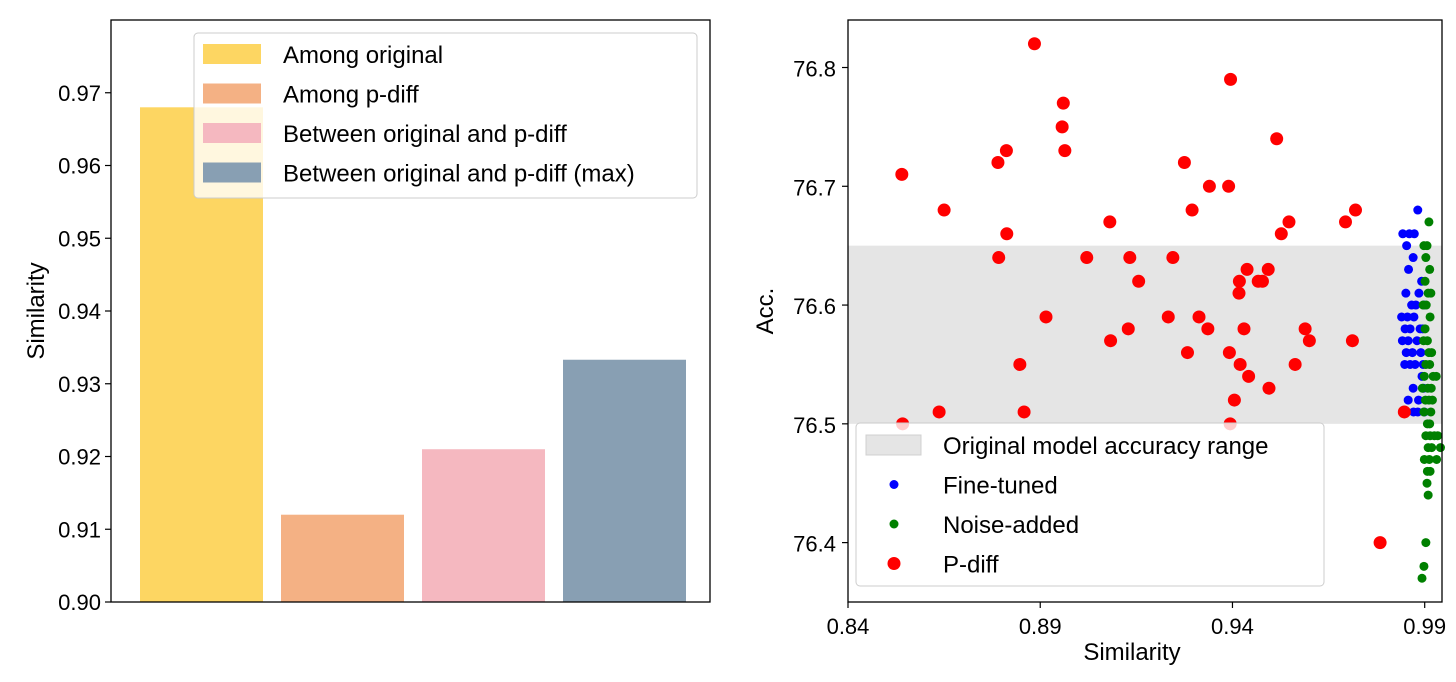 The height and width of the screenshot is (682, 1456). What do you see at coordinates (1424, 626) in the screenshot?
I see `scatter-x-tick-label: 0.99` at bounding box center [1424, 626].